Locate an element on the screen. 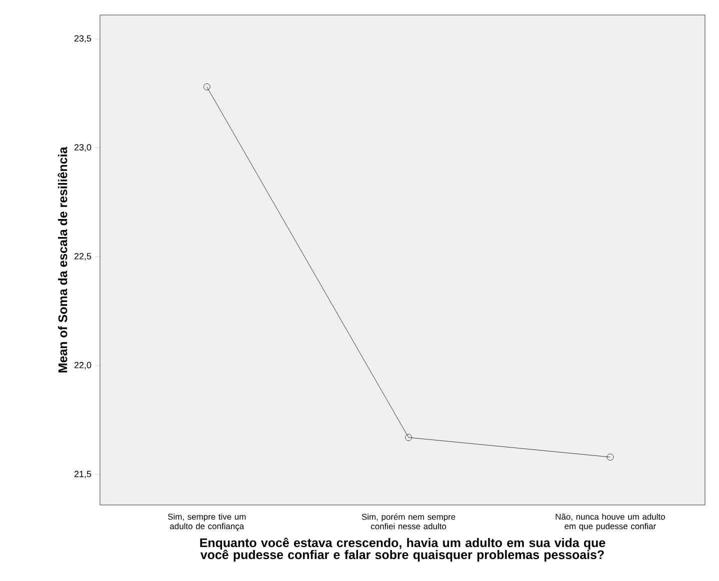  y-tick-label: 23,0 is located at coordinates (83, 148).